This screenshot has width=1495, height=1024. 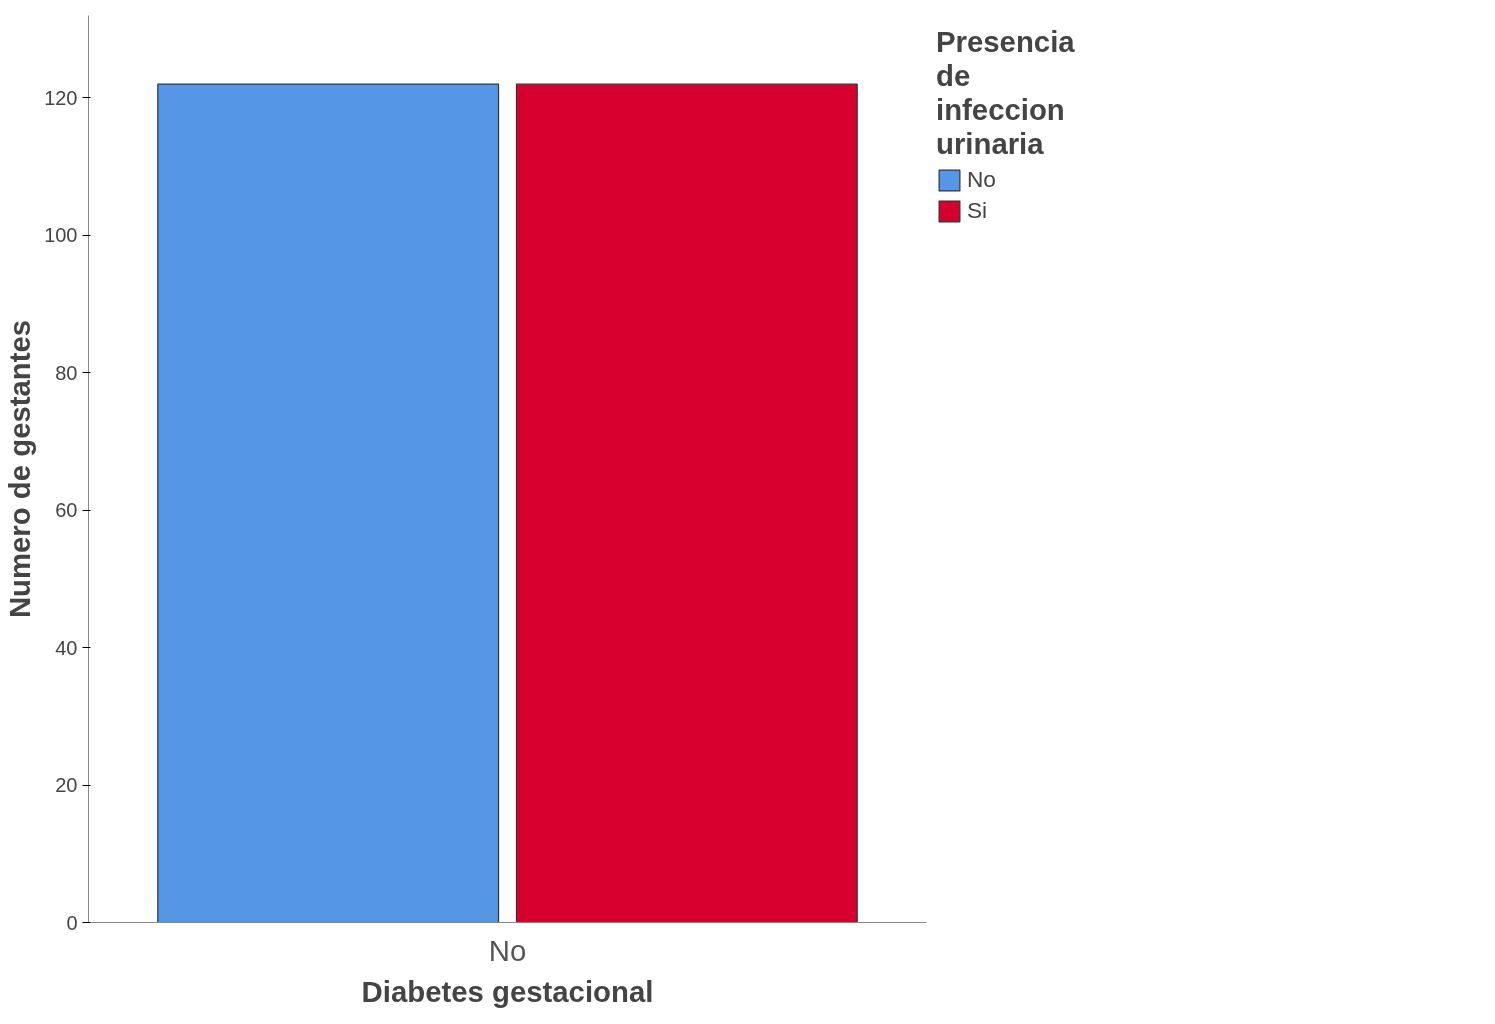 What do you see at coordinates (66, 372) in the screenshot?
I see `y-tick-label: 80` at bounding box center [66, 372].